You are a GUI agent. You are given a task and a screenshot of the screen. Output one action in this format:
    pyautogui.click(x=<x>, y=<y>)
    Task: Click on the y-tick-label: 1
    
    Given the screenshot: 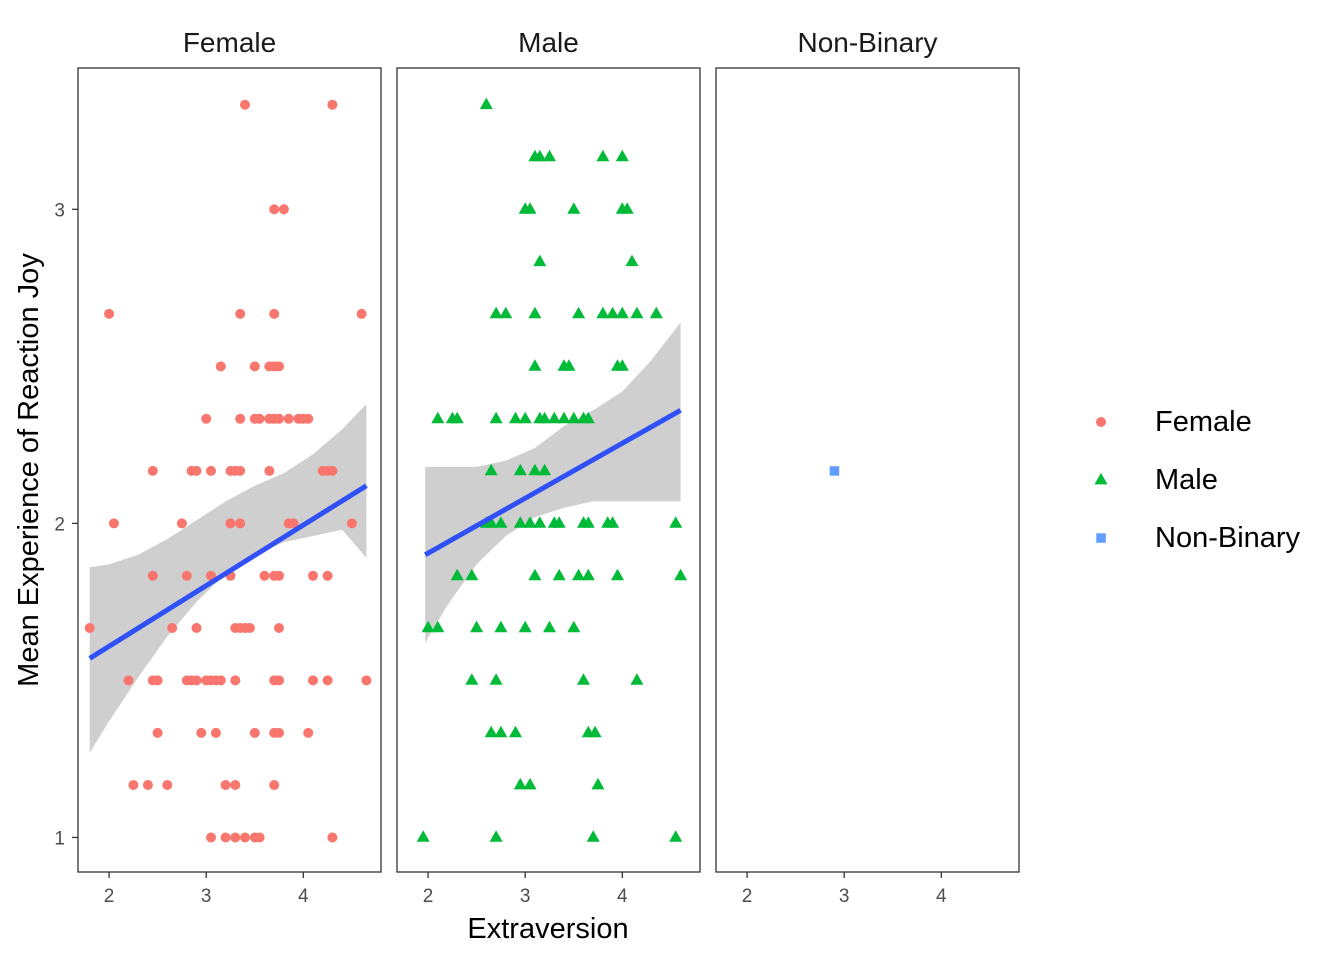 What is the action you would take?
    pyautogui.click(x=59, y=838)
    